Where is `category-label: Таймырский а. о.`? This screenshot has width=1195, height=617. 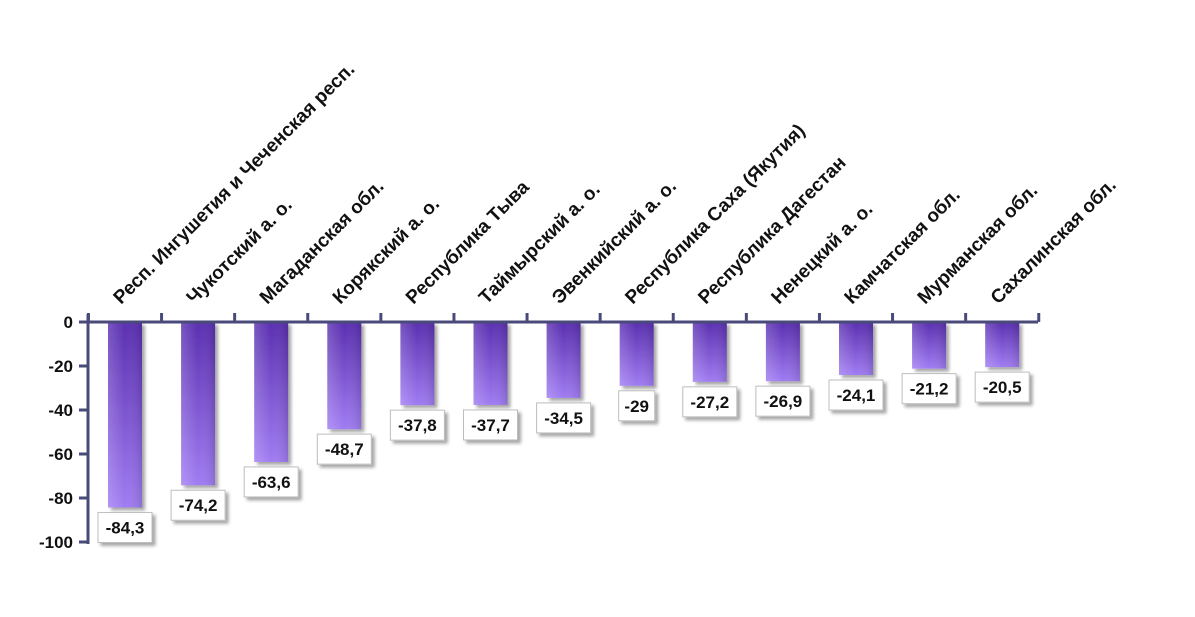
category-label: Таймырский а. о. is located at coordinates (539, 243).